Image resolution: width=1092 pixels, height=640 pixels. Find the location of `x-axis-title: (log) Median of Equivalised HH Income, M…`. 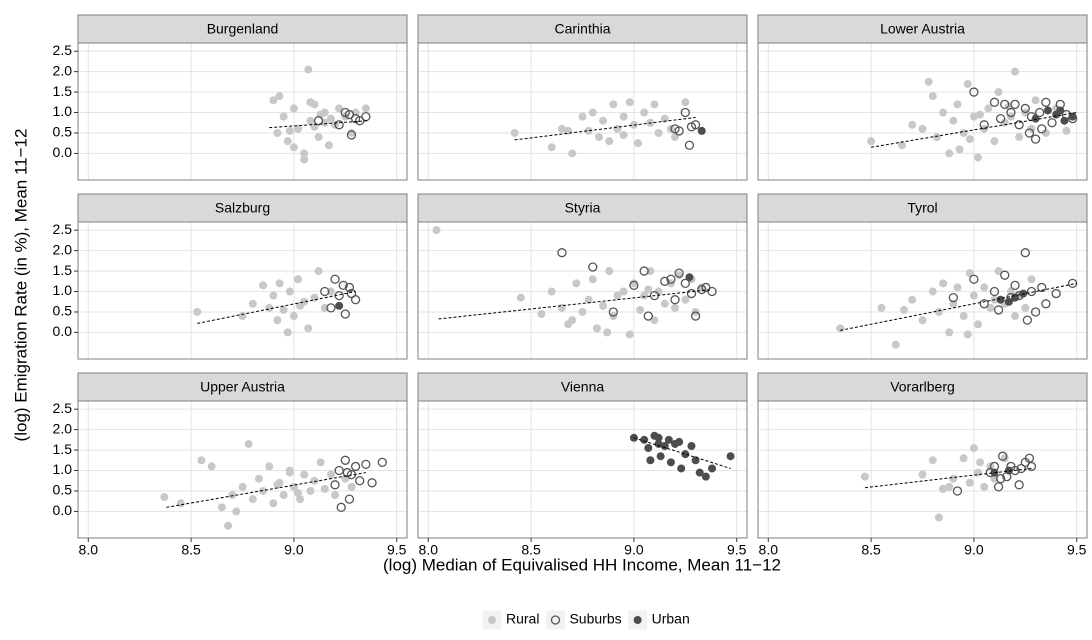

x-axis-title: (log) Median of Equivalised HH Income, M… is located at coordinates (582, 564).